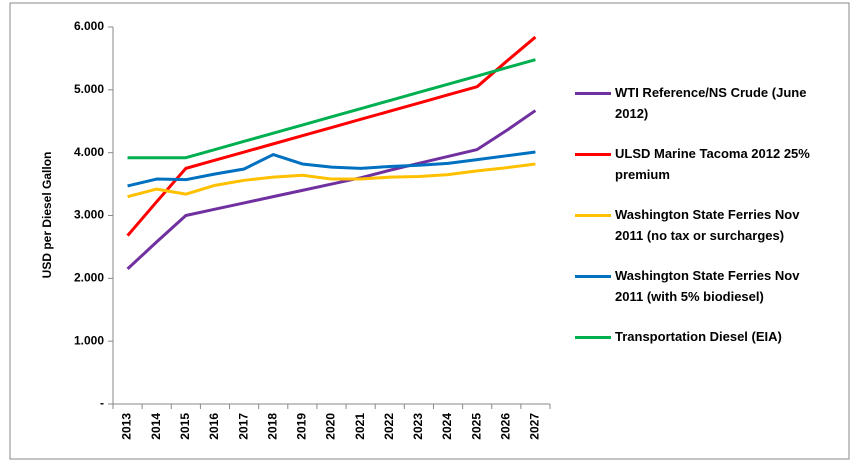 This screenshot has width=860, height=469. What do you see at coordinates (127, 426) in the screenshot?
I see `x-tick-label: 2013` at bounding box center [127, 426].